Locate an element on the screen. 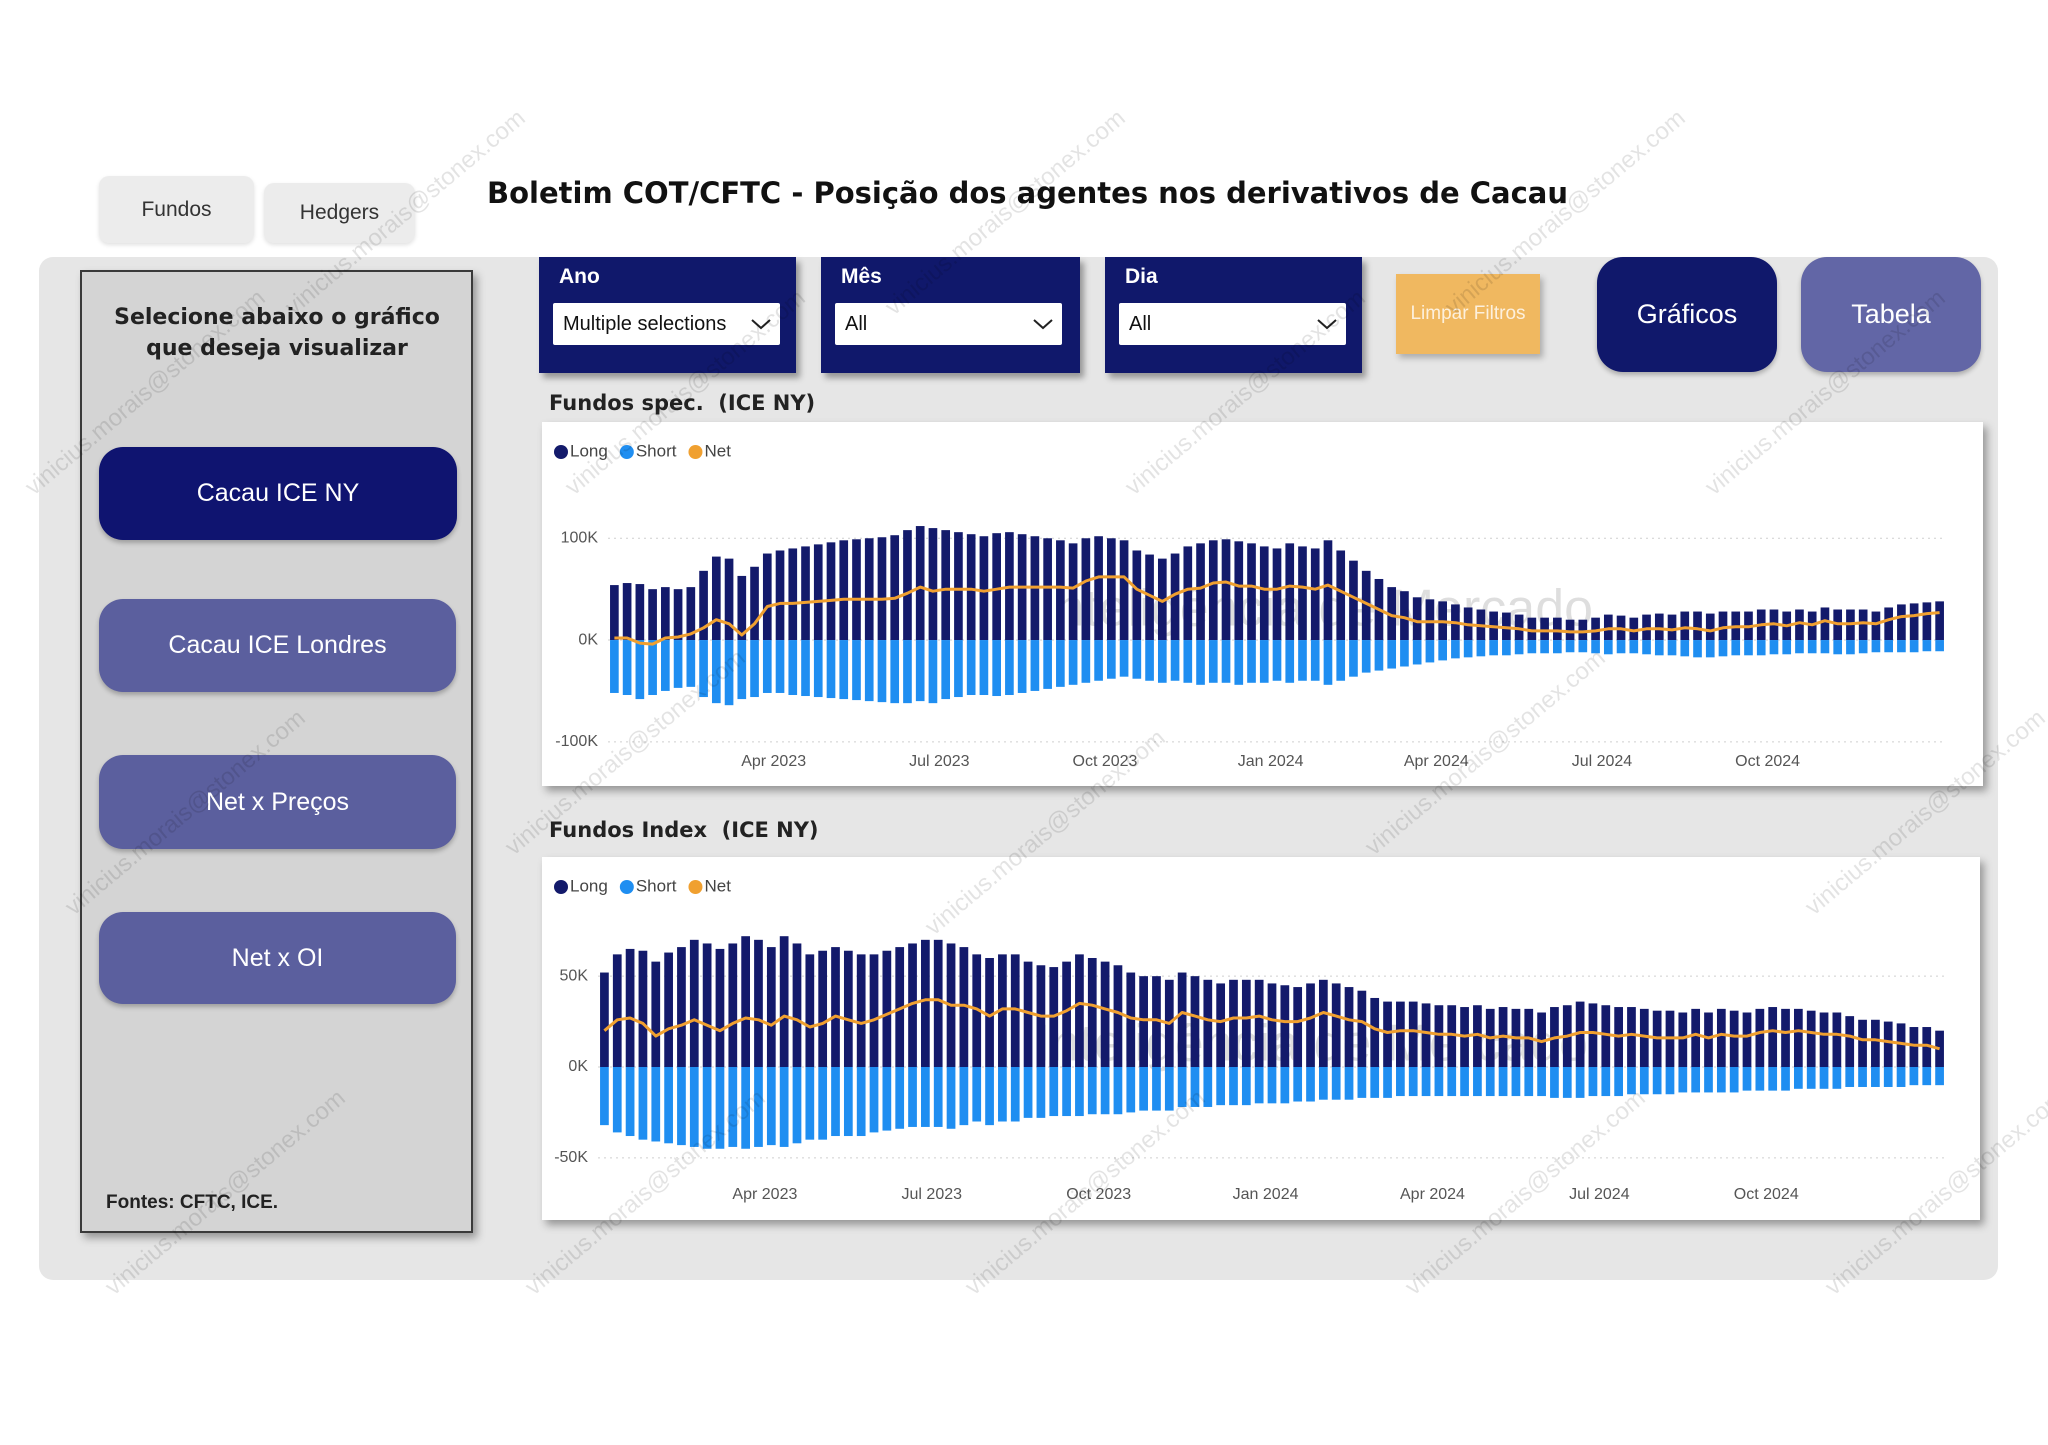  filter: Dia All is located at coordinates (1233, 315).